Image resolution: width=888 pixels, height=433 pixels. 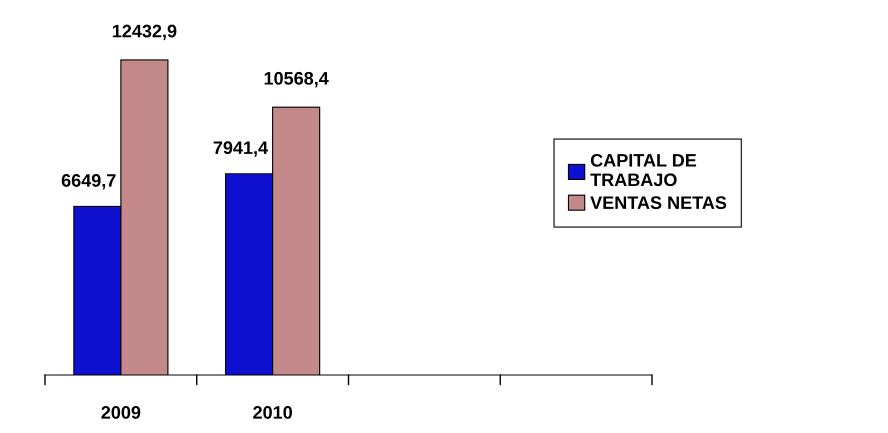 I want to click on data-label: 6649,7, so click(x=89, y=182).